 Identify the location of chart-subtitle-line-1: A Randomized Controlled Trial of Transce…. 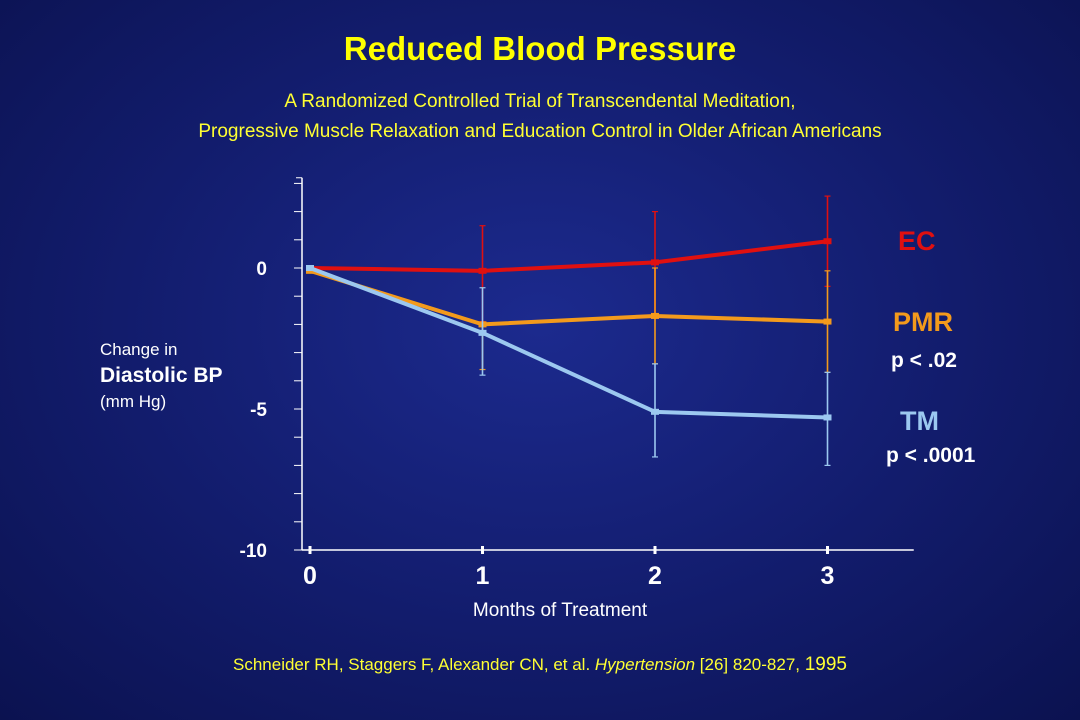
(540, 101).